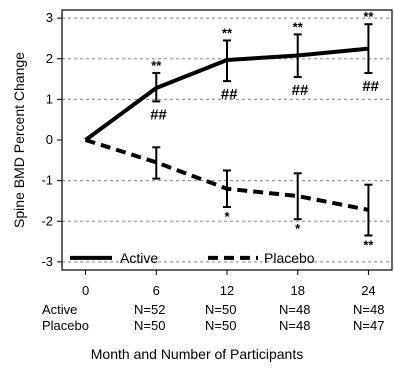  Describe the element at coordinates (289, 258) in the screenshot. I see `legend-label-placebo: Placebo` at that location.